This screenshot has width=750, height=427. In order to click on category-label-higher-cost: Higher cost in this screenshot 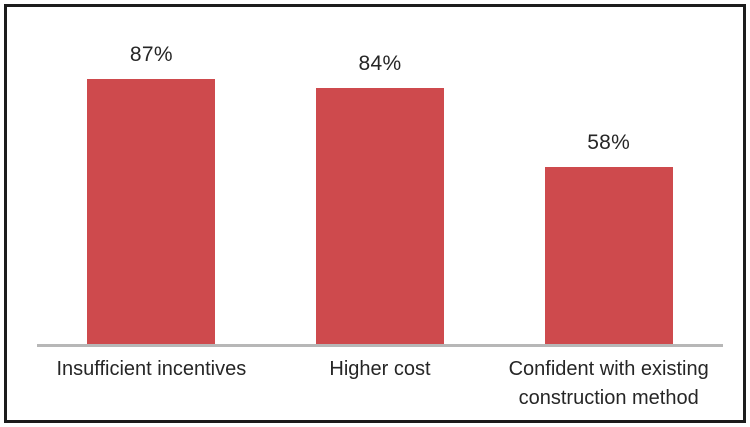, I will do `click(380, 369)`.